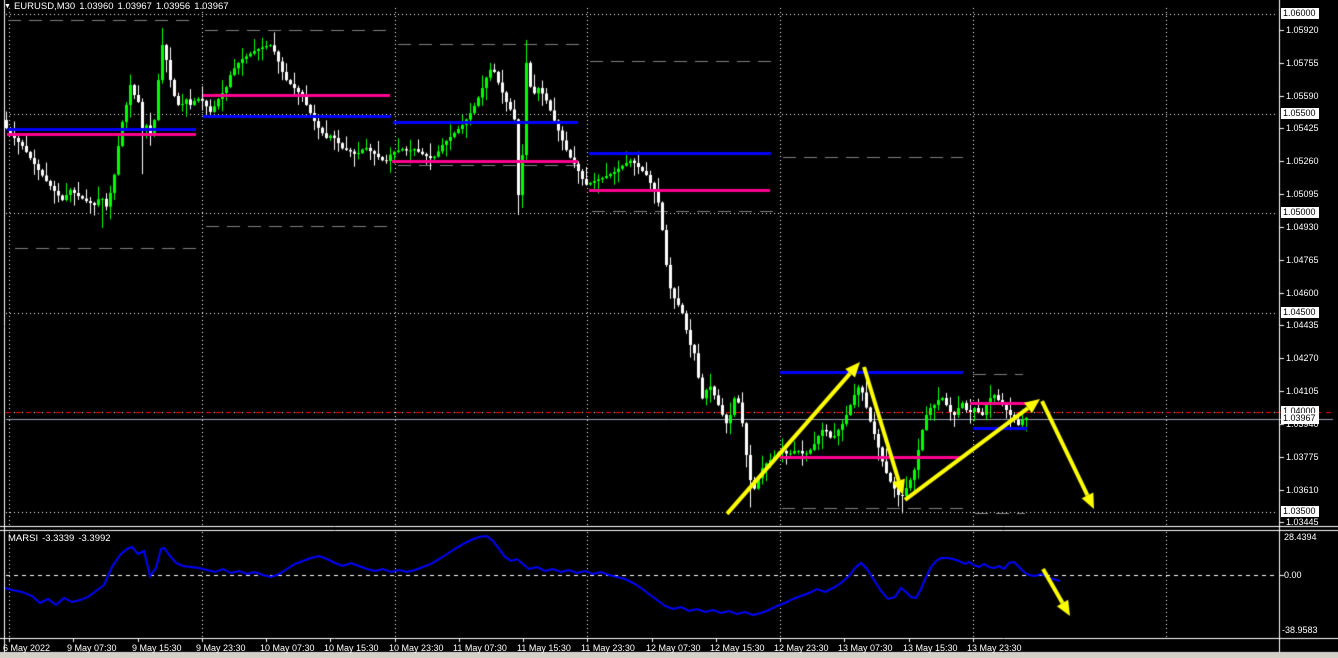 This screenshot has height=658, width=1338. I want to click on time-axis-label: 10 May 15:30, so click(351, 648).